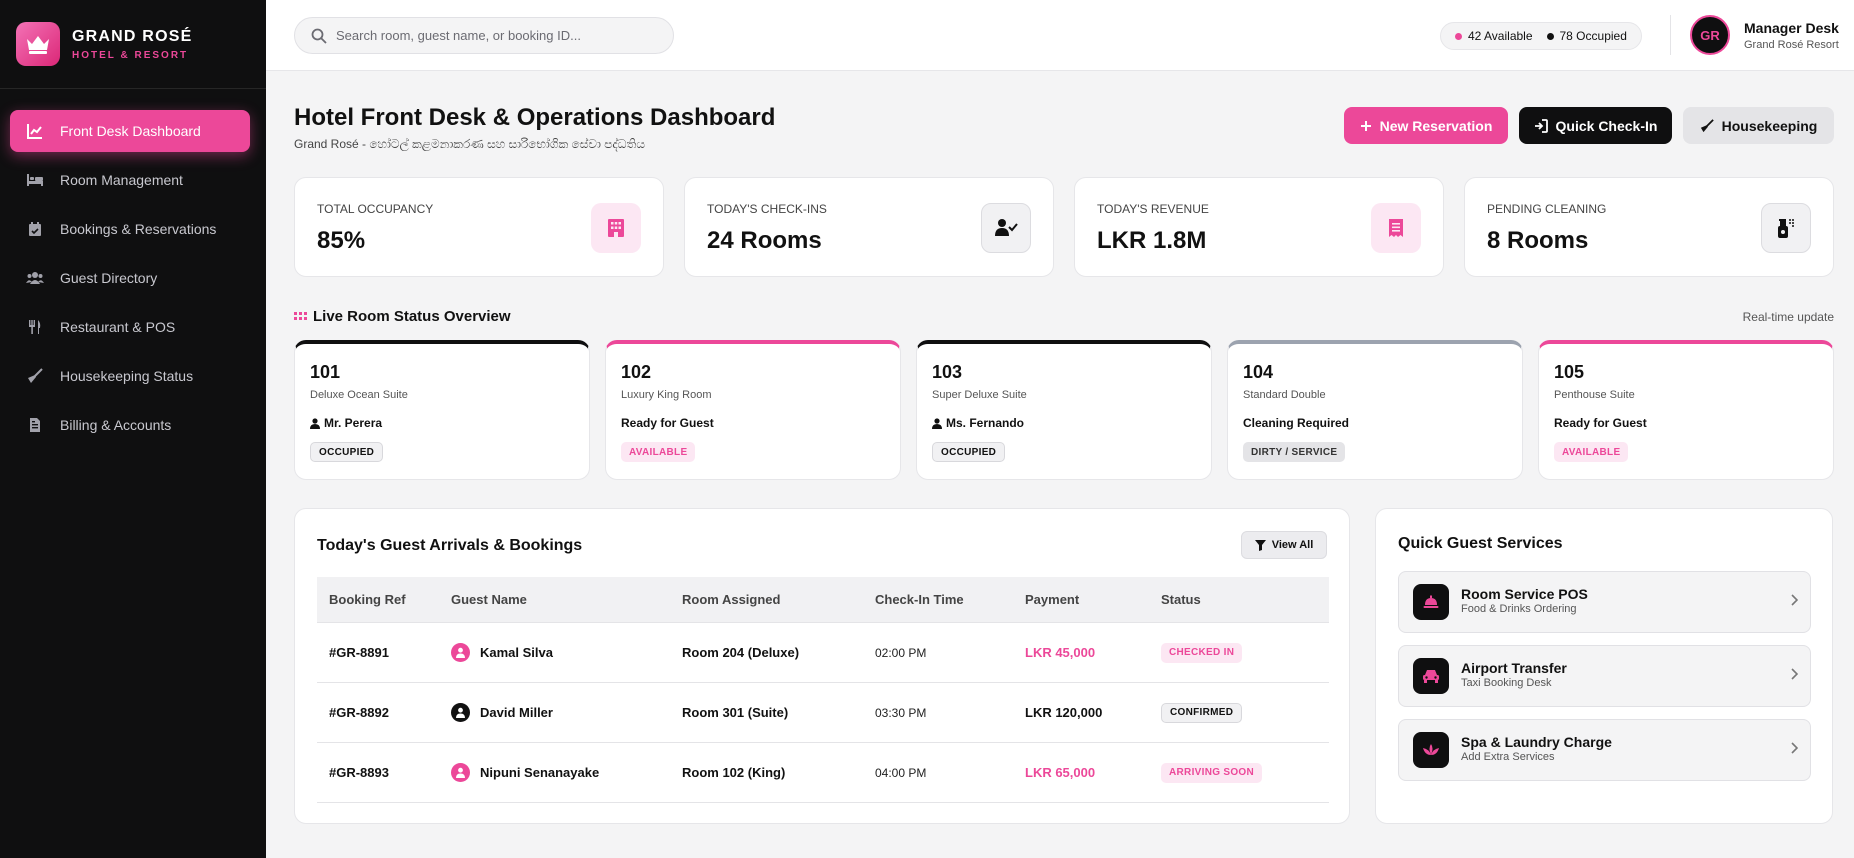 Image resolution: width=1854 pixels, height=858 pixels. What do you see at coordinates (1547, 209) in the screenshot?
I see `stat-label: Pending Cleaning` at bounding box center [1547, 209].